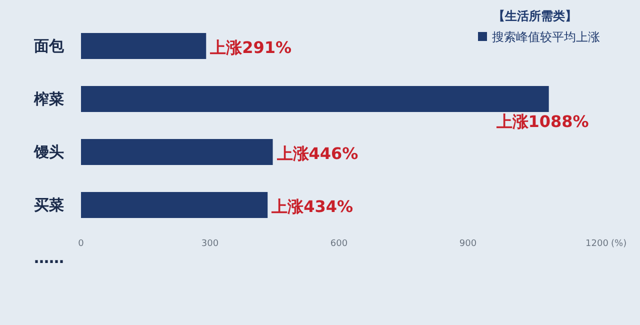 This screenshot has width=640, height=325. What do you see at coordinates (339, 244) in the screenshot?
I see `x-tick-label: 600` at bounding box center [339, 244].